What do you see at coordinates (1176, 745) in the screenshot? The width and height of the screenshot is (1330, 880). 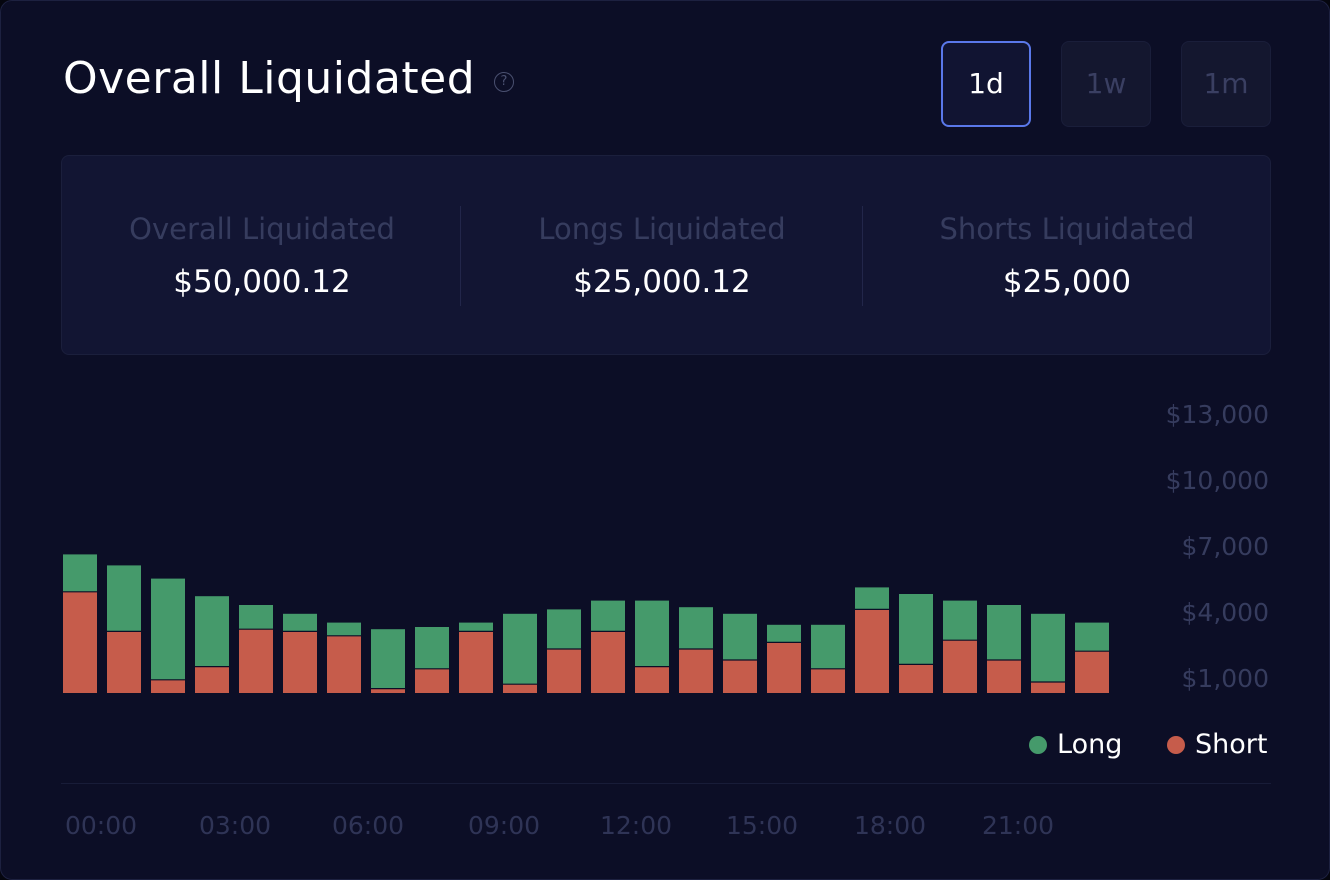 I see `legend-short-swatch` at bounding box center [1176, 745].